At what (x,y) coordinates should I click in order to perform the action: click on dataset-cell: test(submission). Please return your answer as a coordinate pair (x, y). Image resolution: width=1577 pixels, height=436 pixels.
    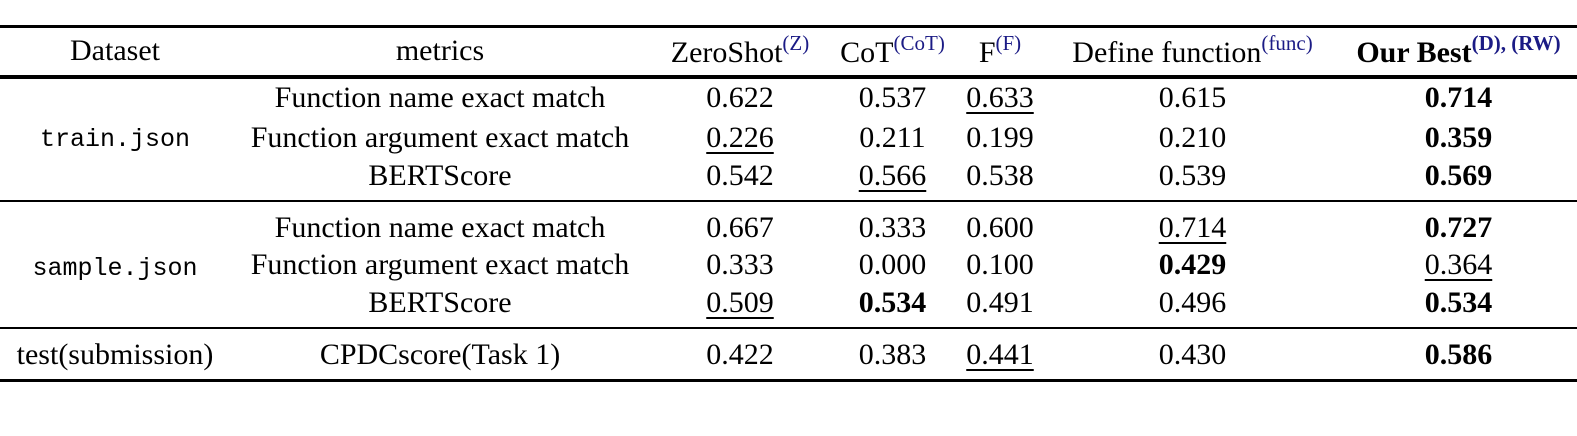
    Looking at the image, I should click on (115, 354).